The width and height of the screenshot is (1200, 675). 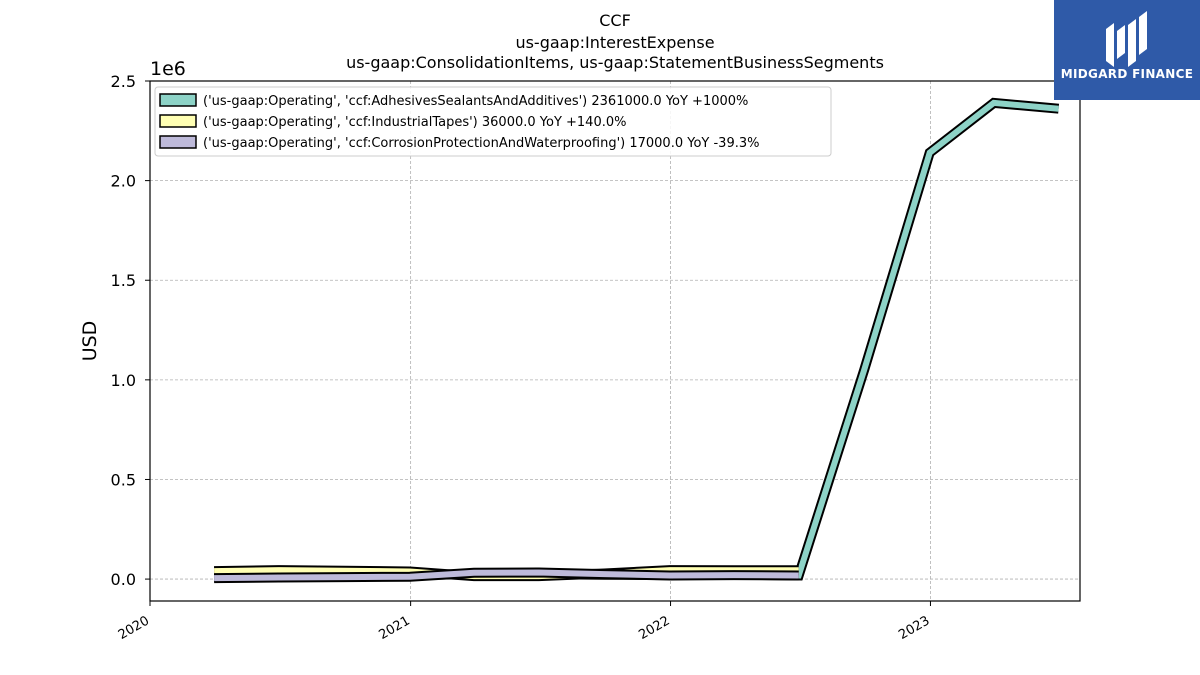 I want to click on y-tick-label: 2.5, so click(x=123, y=81).